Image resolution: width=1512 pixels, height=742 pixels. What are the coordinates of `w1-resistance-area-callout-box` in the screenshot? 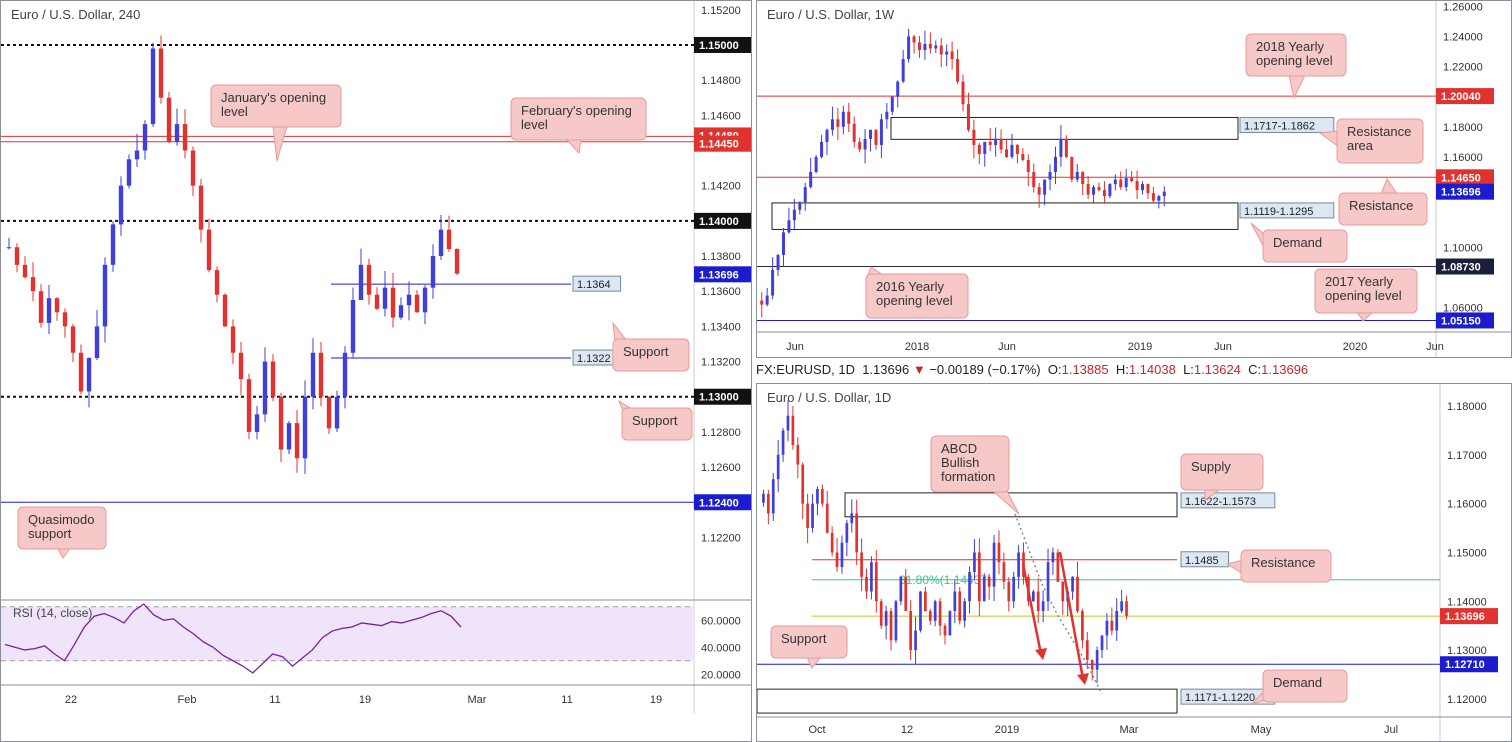 It's located at (1380, 141).